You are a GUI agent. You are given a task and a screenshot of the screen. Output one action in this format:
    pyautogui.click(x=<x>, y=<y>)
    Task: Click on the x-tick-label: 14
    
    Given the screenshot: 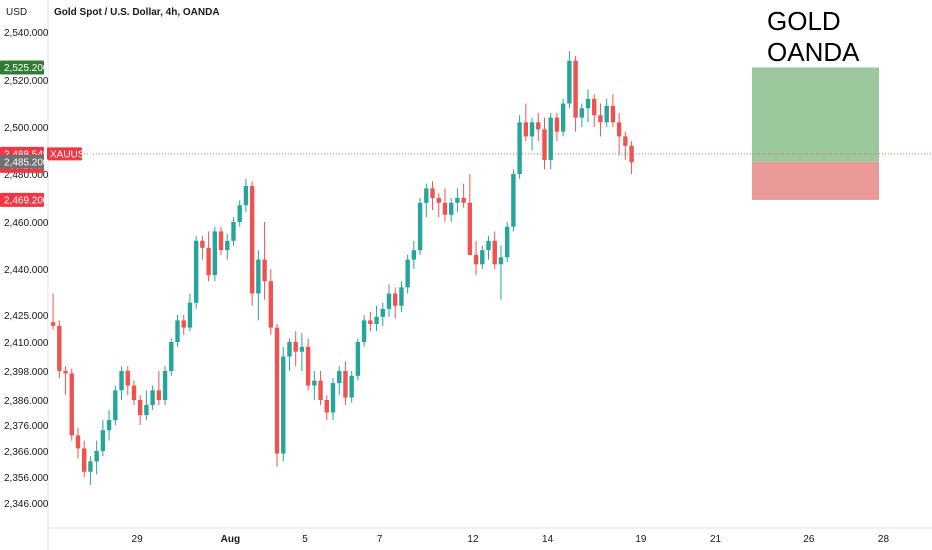 What is the action you would take?
    pyautogui.click(x=548, y=539)
    